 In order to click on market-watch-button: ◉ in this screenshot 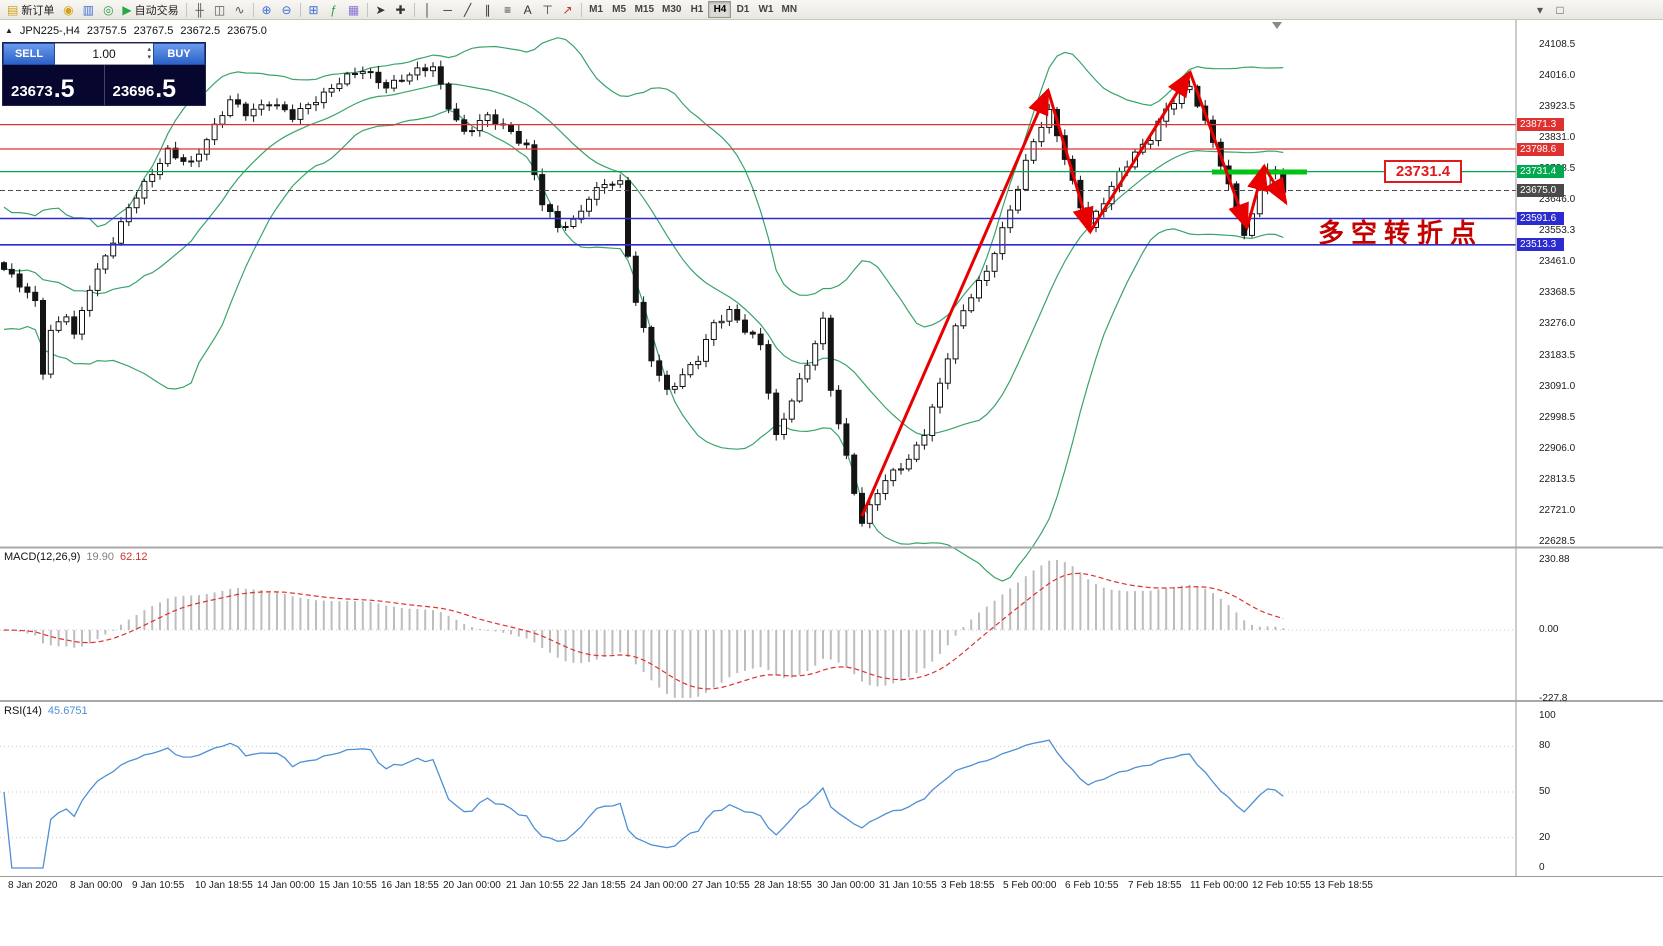, I will do `click(68, 10)`.